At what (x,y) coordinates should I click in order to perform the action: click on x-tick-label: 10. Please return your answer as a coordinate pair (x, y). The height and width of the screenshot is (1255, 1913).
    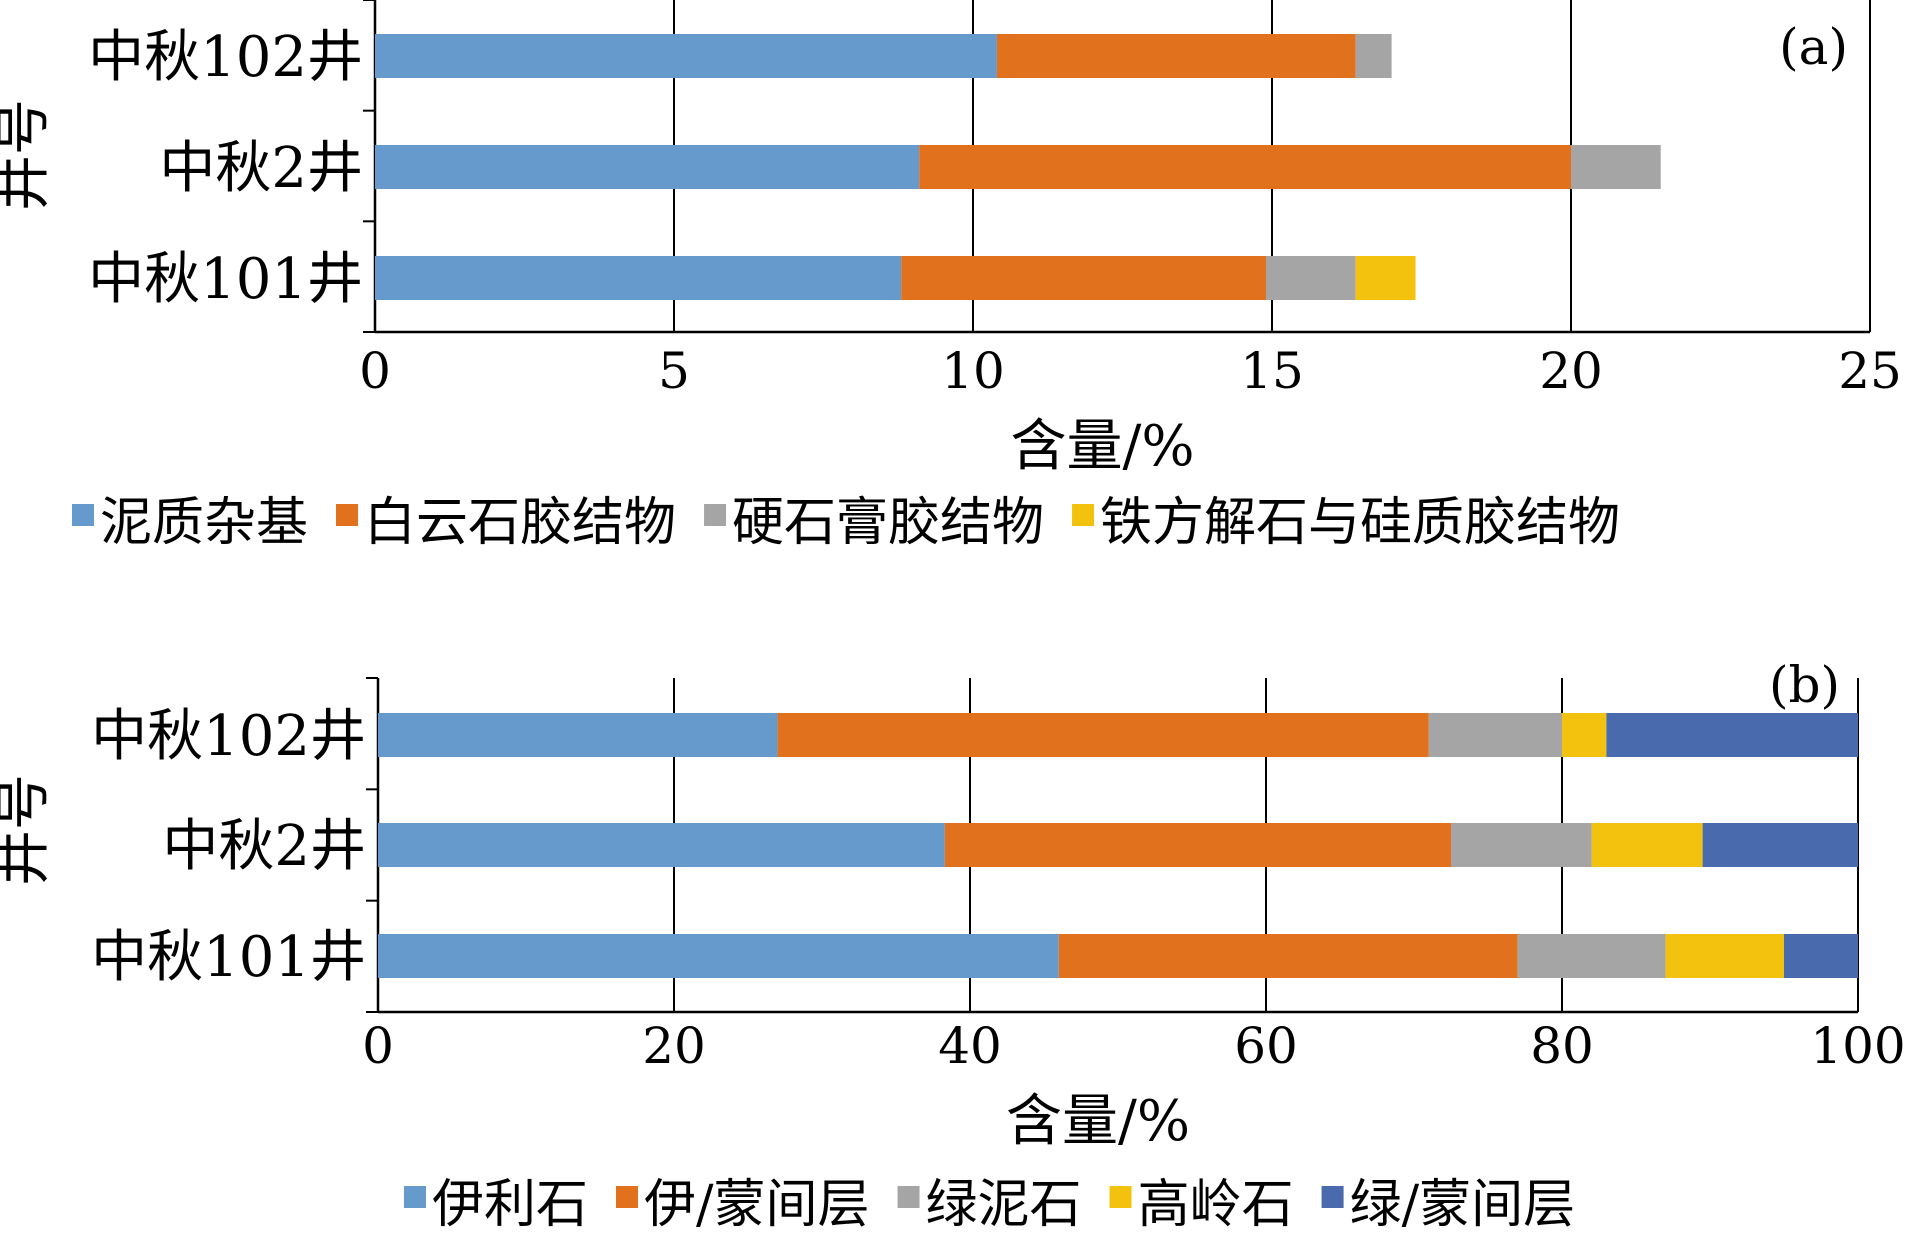
    Looking at the image, I should click on (973, 371).